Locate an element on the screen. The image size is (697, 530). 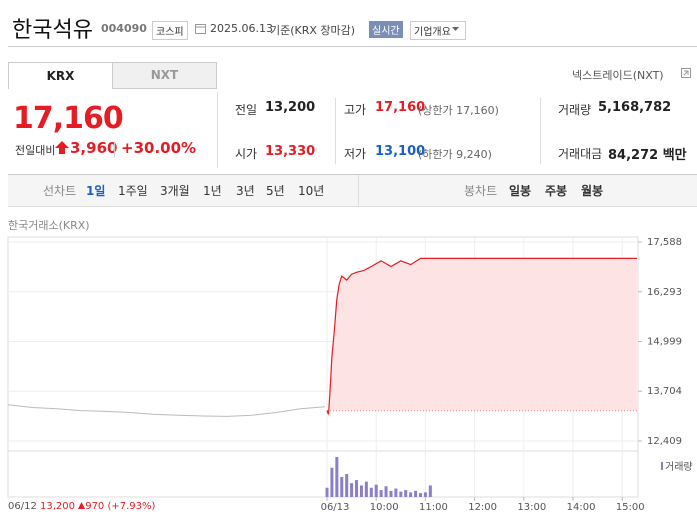
prev-date: 06/12 is located at coordinates (22, 506).